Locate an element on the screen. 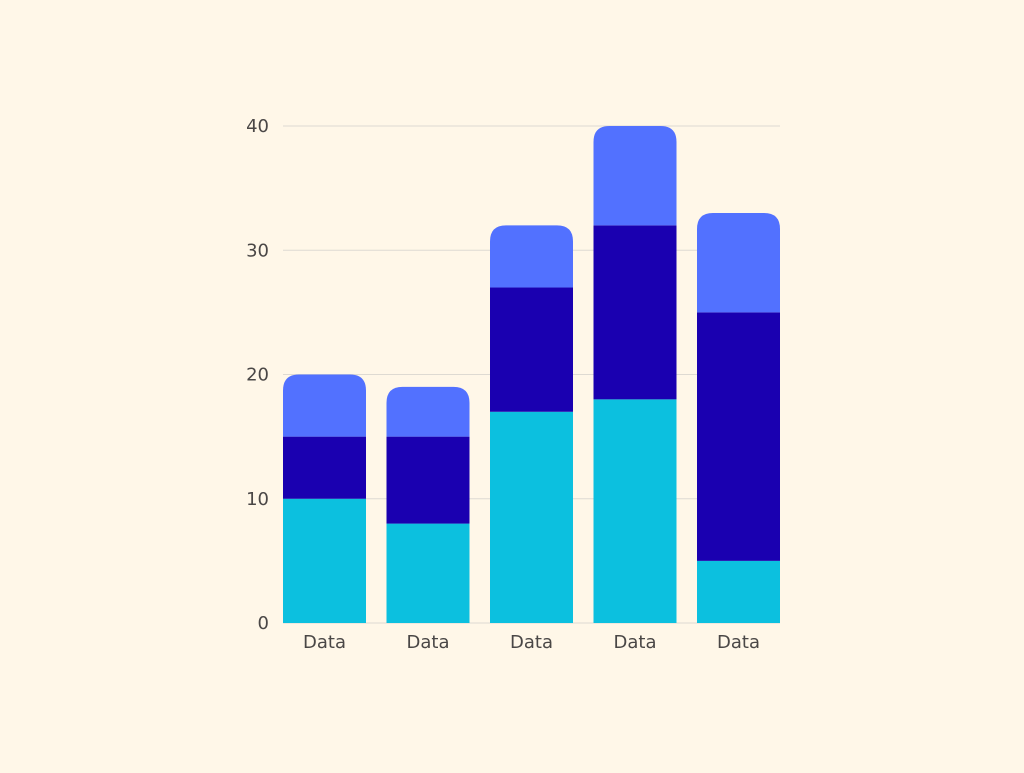 Image resolution: width=1024 pixels, height=773 pixels. x-axis: Data Data Data Data Data is located at coordinates (531, 642).